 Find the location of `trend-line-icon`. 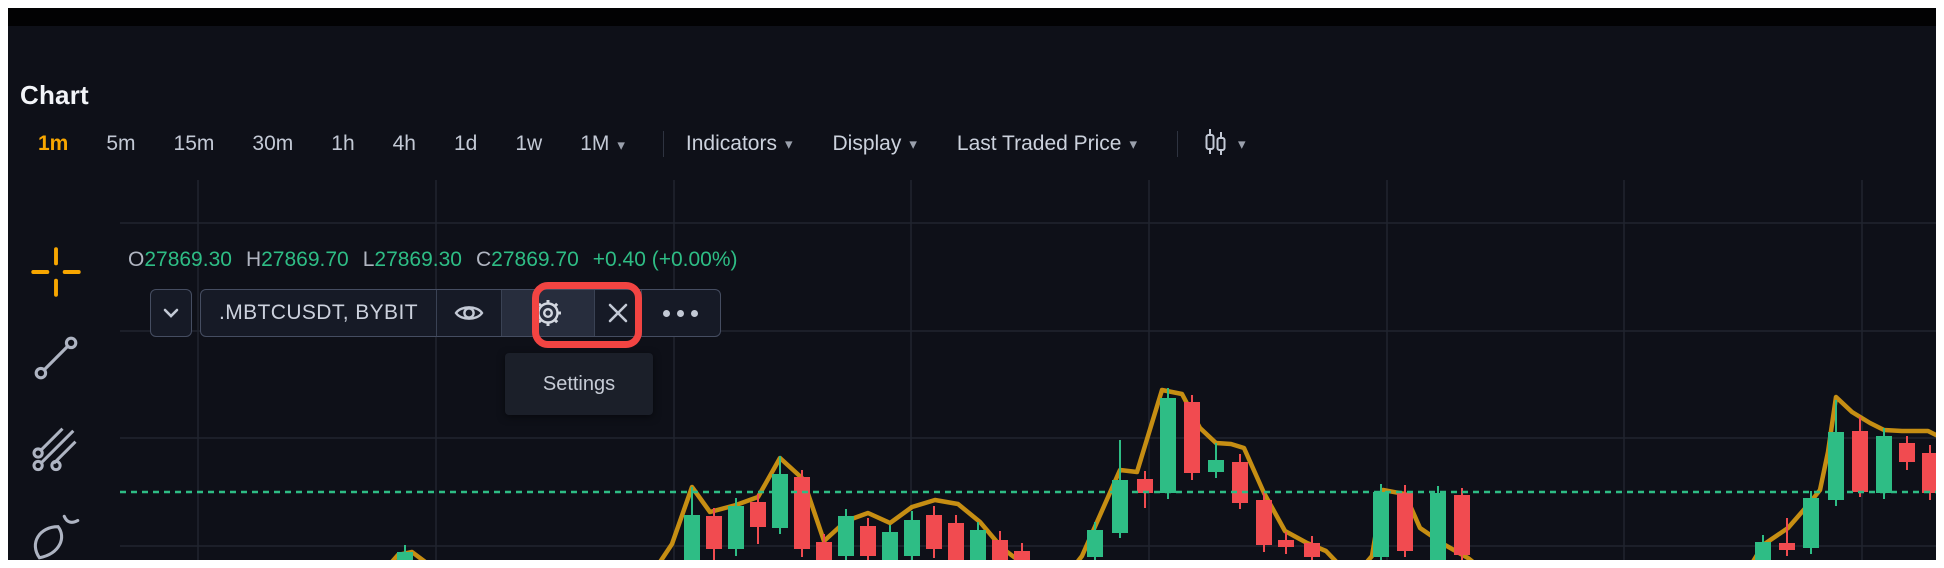

trend-line-icon is located at coordinates (56, 358).